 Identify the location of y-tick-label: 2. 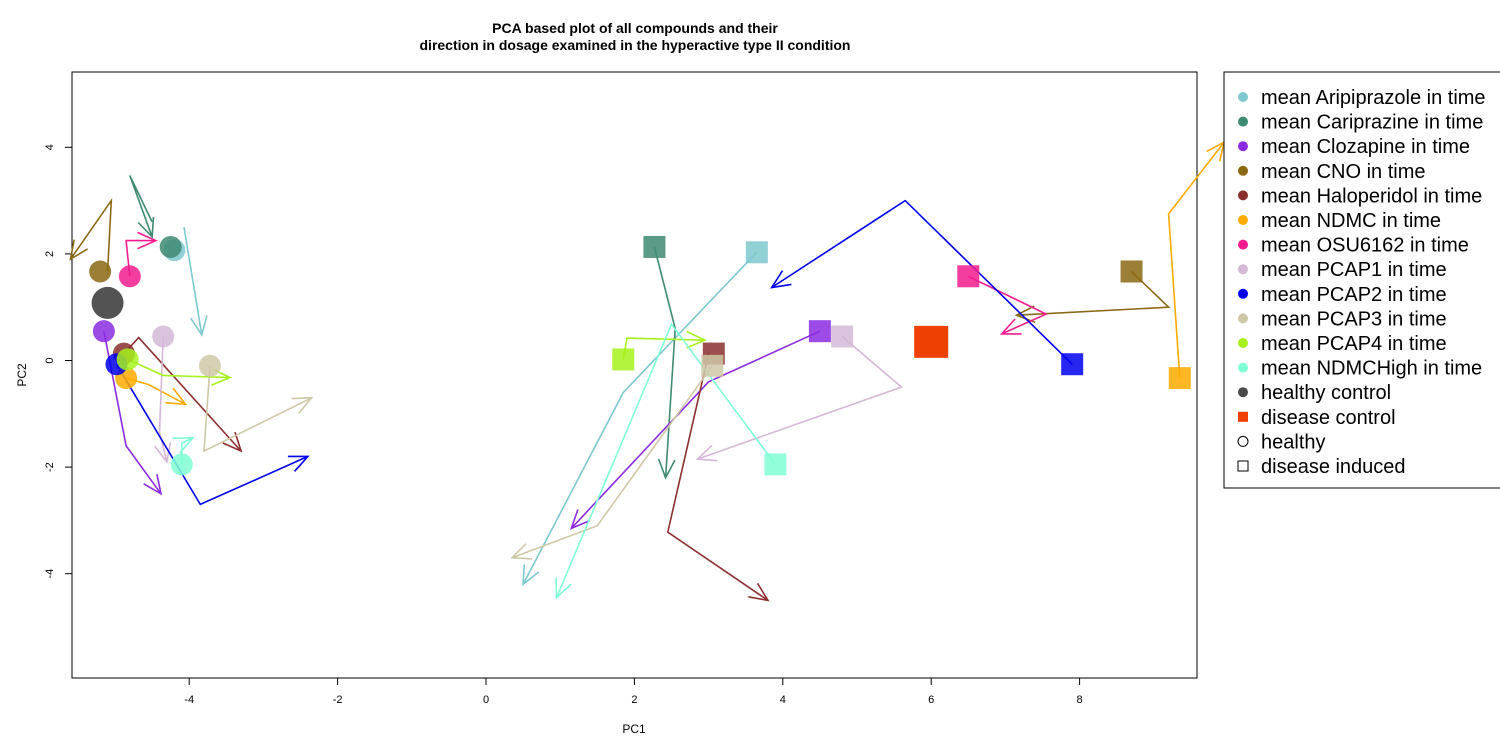
(50, 254).